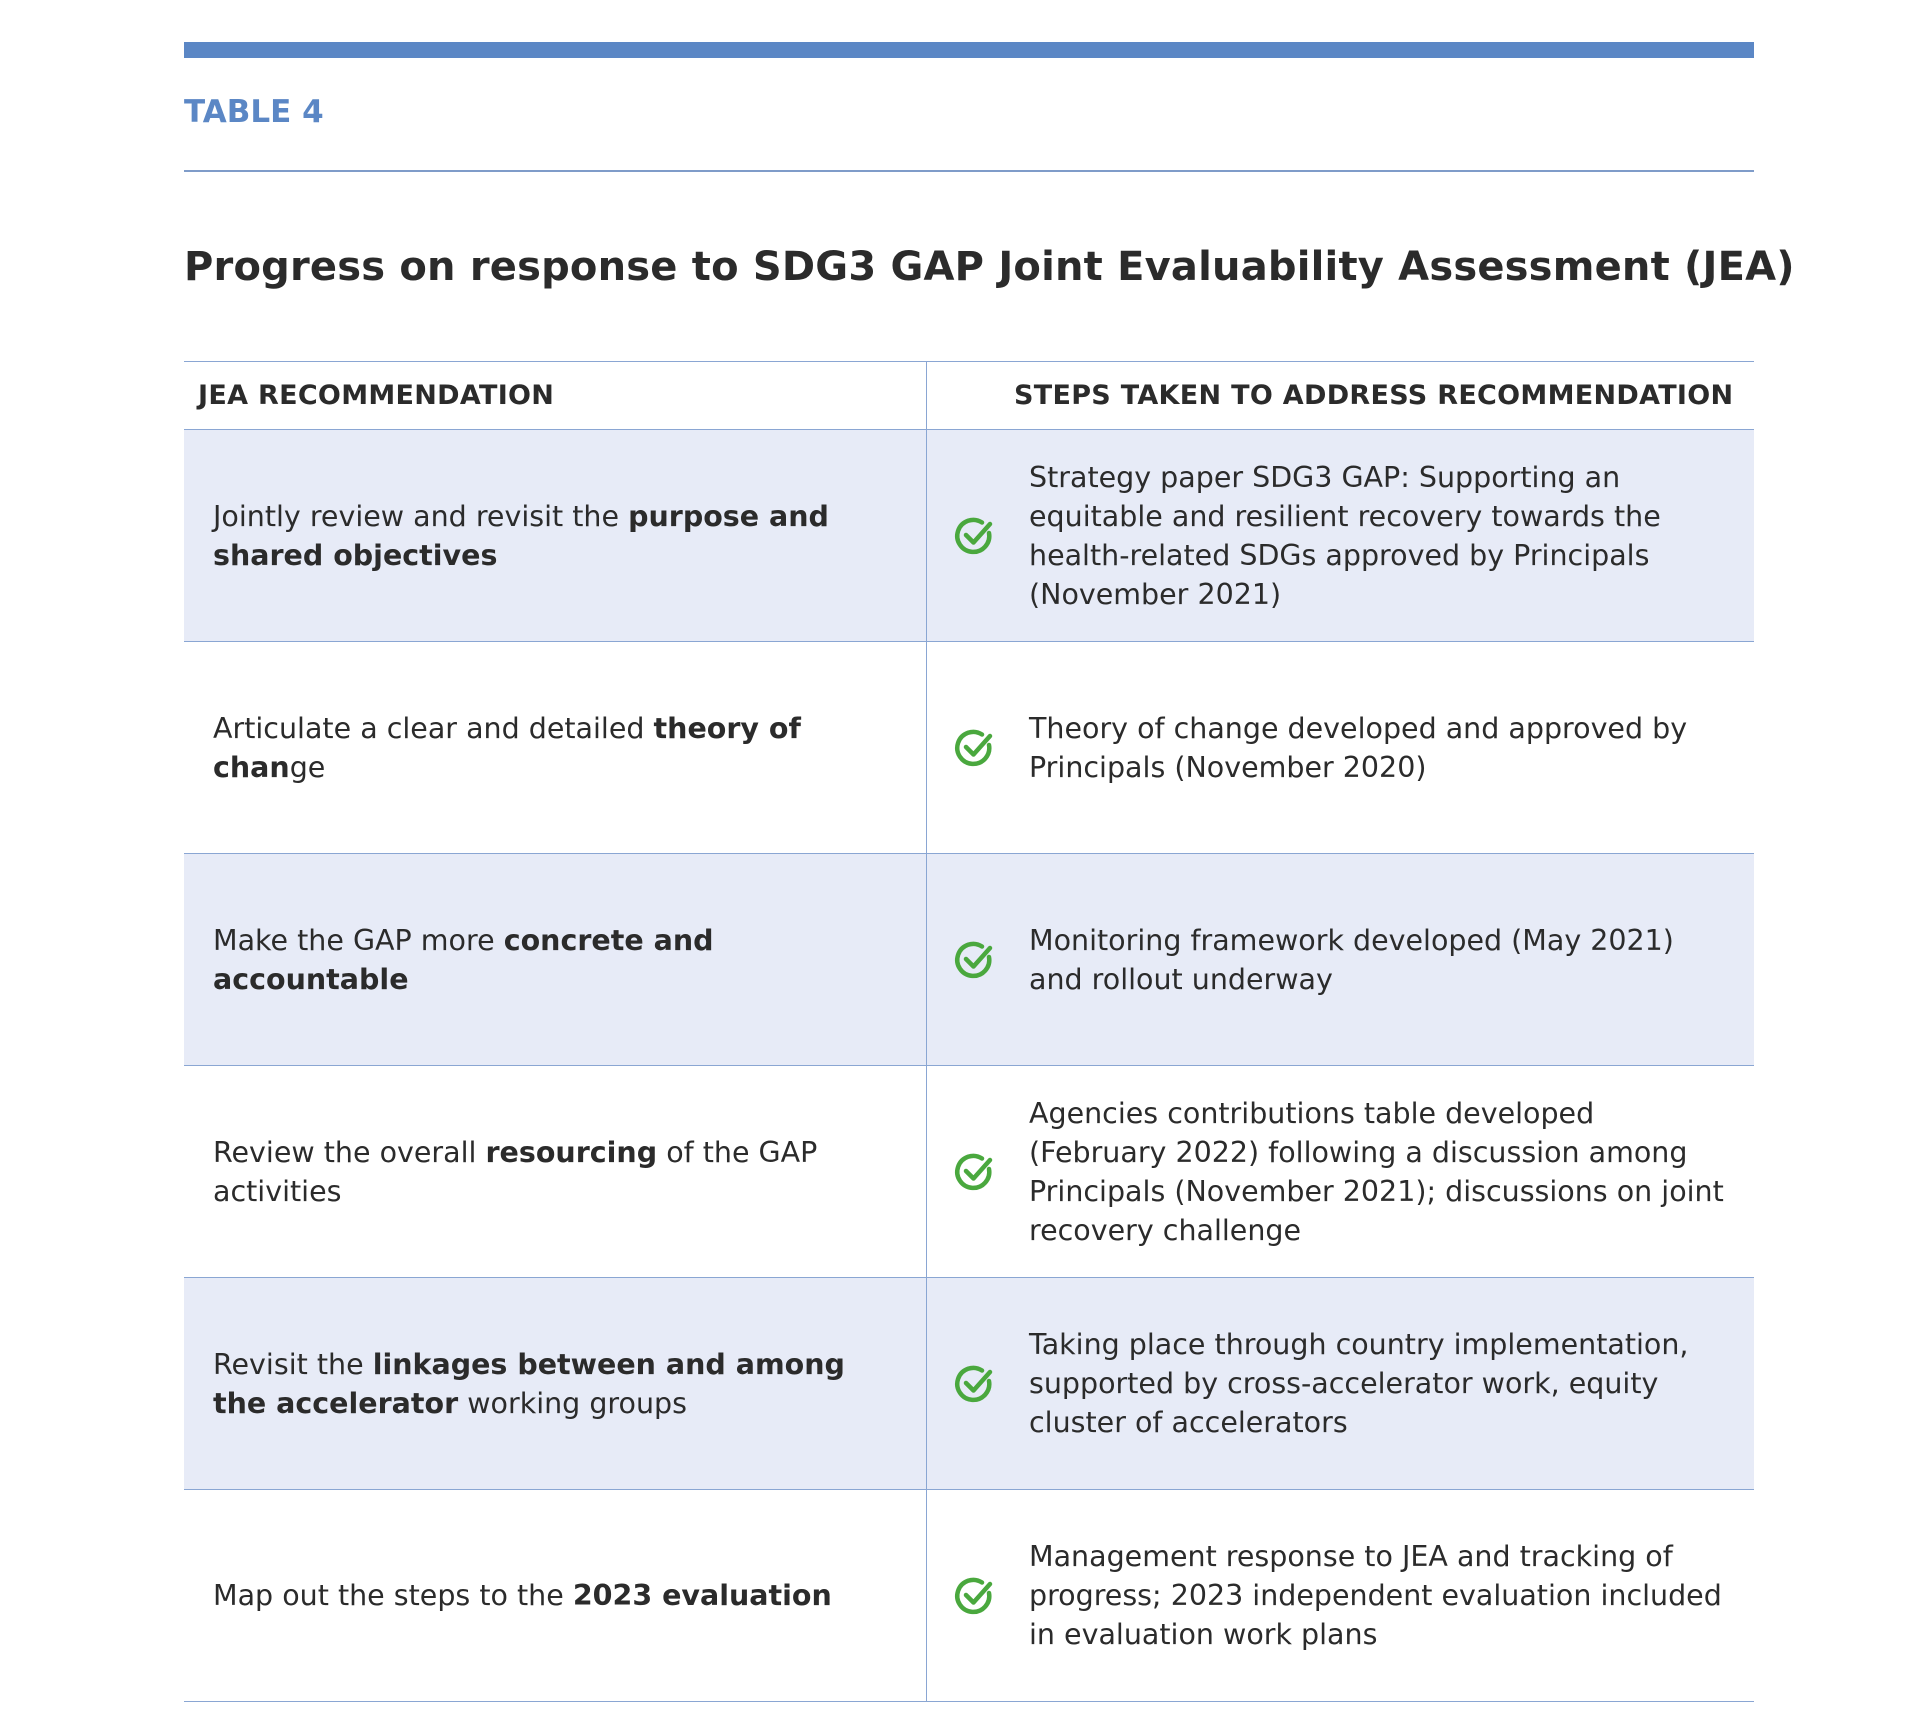 Image resolution: width=1920 pixels, height=1735 pixels. I want to click on text-run: Map out the steps to the, so click(393, 1595).